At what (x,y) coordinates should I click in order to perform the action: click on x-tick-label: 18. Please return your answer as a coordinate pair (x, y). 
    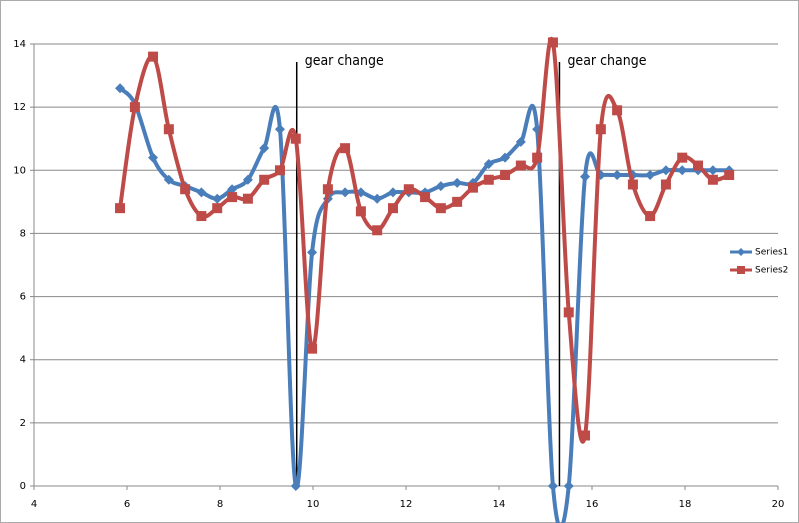
    Looking at the image, I should click on (685, 504).